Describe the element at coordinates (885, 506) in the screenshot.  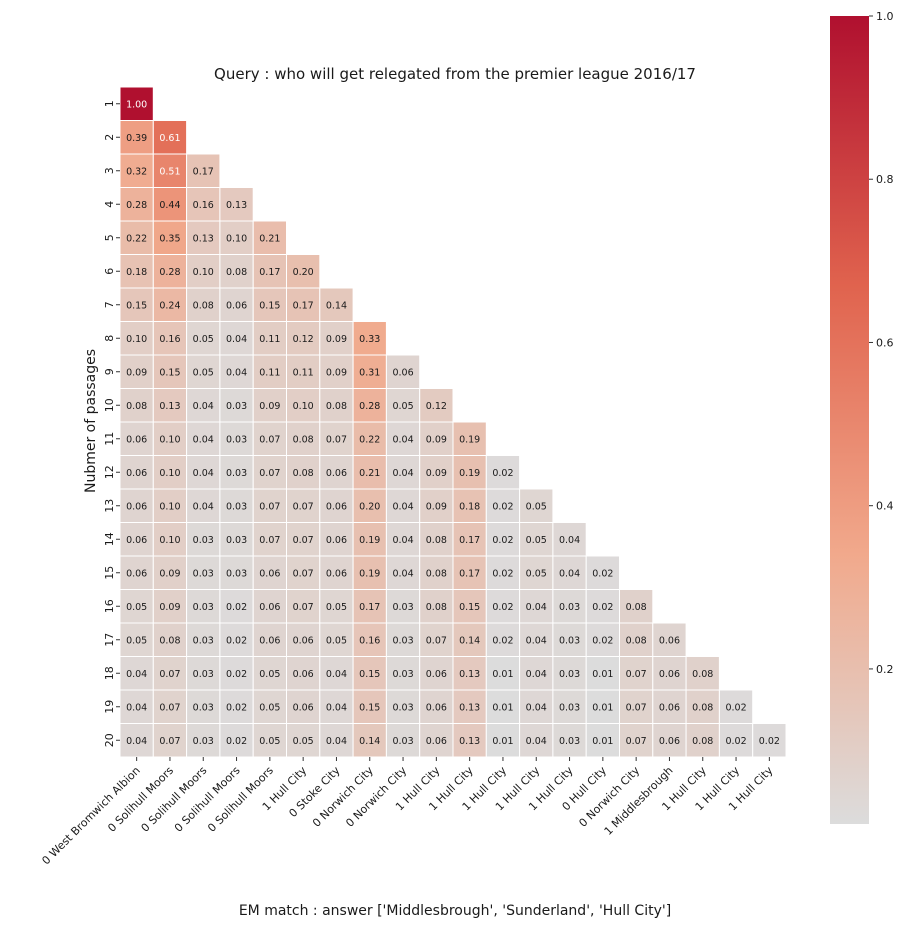
I see `colorbar-tick-label: 0.4` at that location.